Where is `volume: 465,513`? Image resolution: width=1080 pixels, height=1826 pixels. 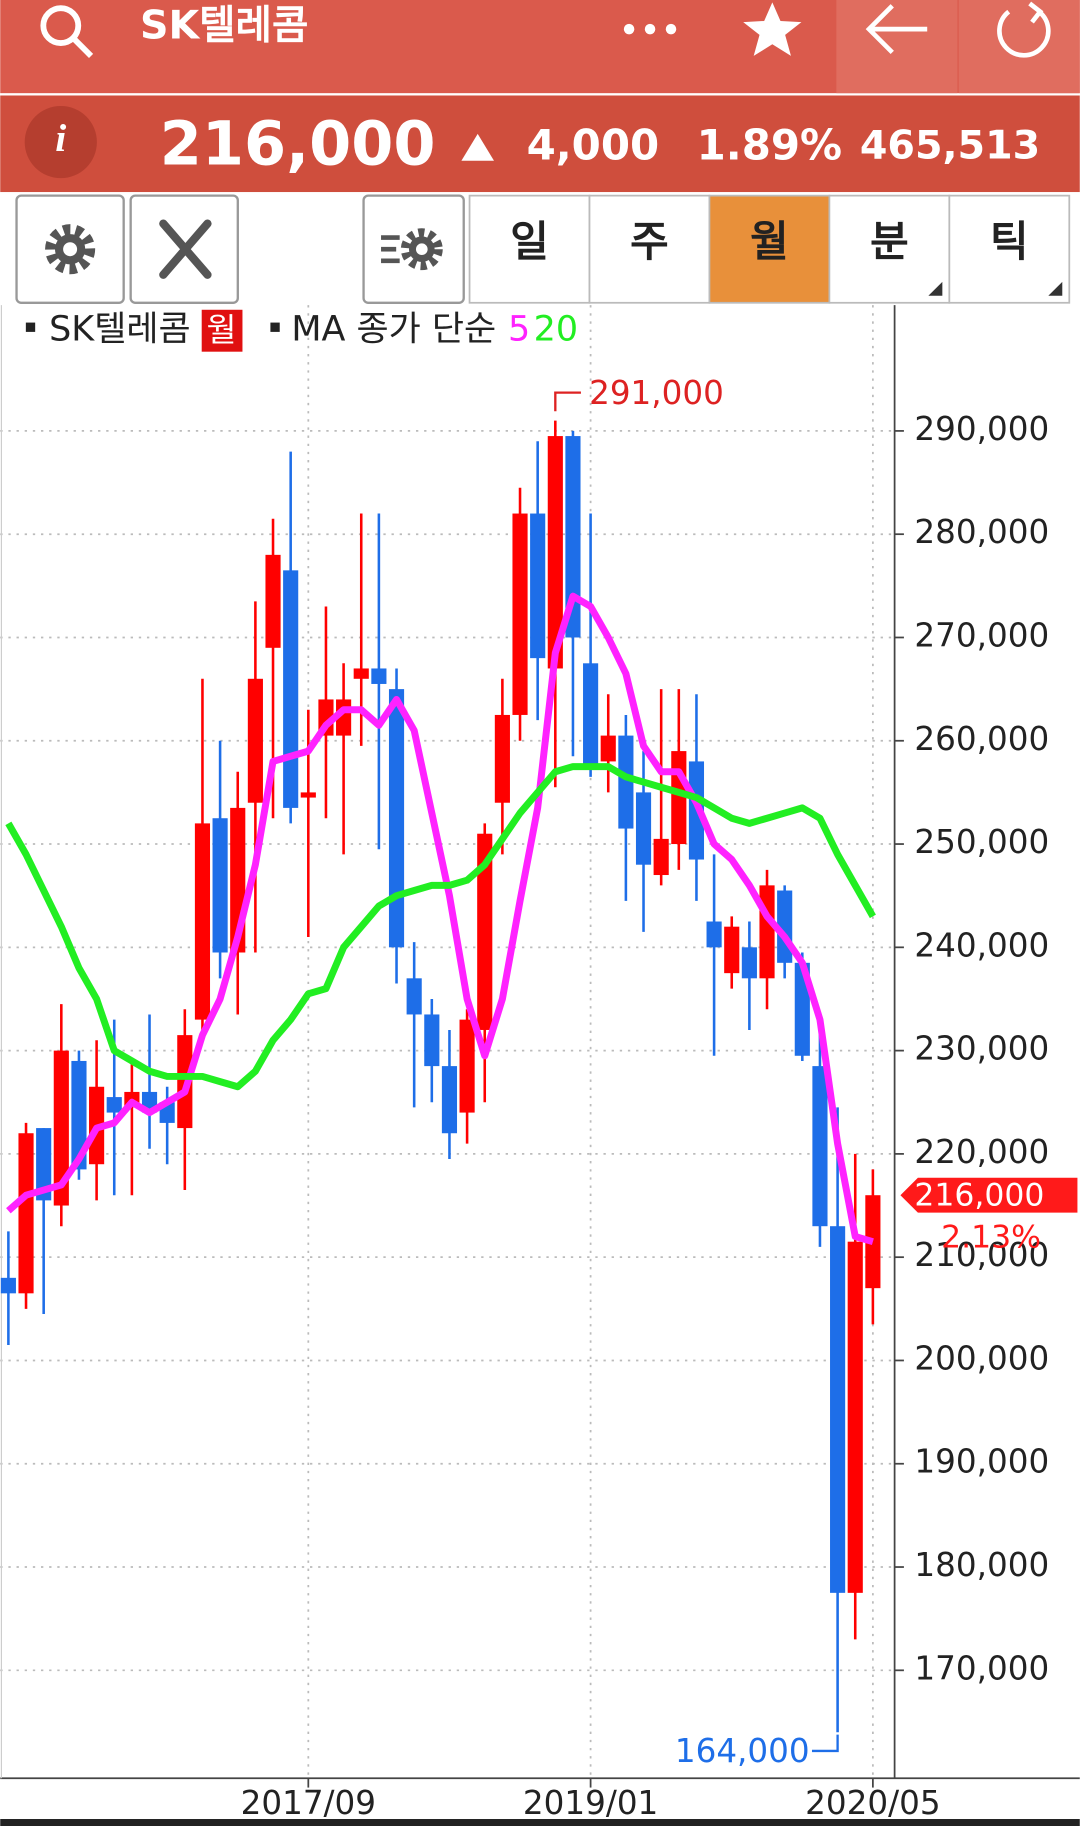
volume: 465,513 is located at coordinates (950, 145).